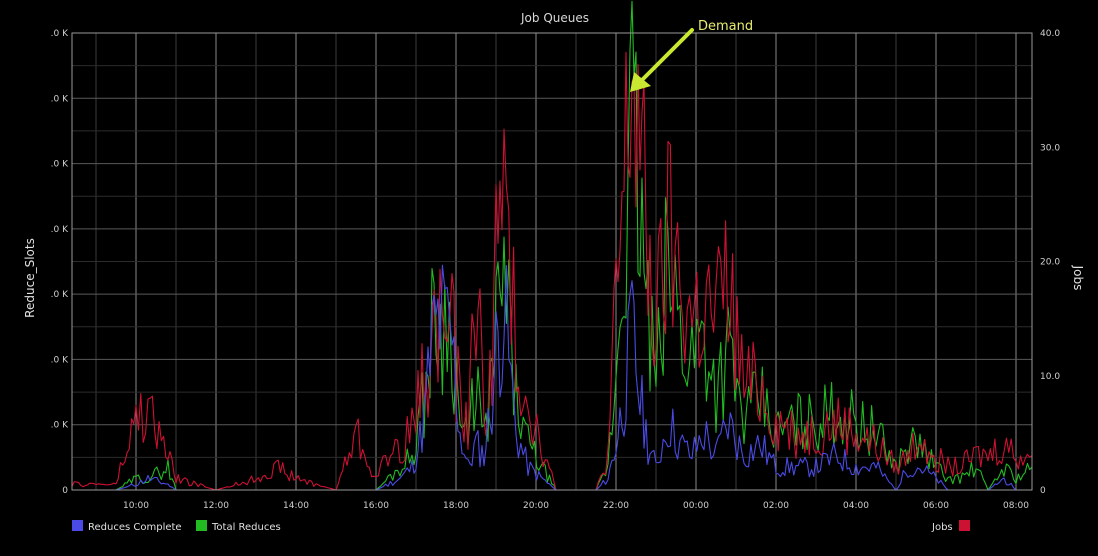 The image size is (1098, 556). Describe the element at coordinates (1050, 34) in the screenshot. I see `y-right-tick-label: 40.0` at that location.